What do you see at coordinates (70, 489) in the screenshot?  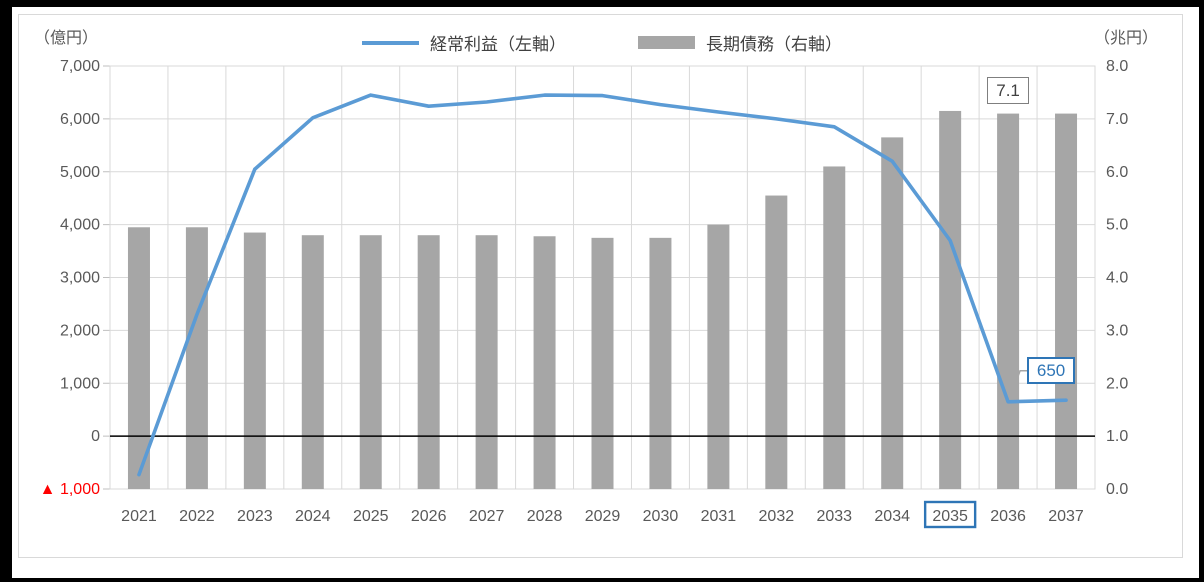 I see `left-axis-tick-label: ▲ 1,000` at bounding box center [70, 489].